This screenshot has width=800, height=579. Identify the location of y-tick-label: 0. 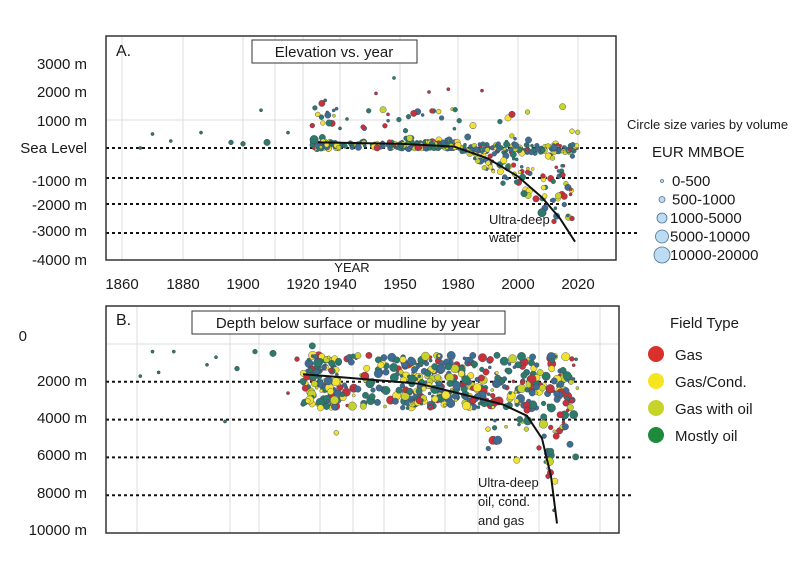
(23, 336).